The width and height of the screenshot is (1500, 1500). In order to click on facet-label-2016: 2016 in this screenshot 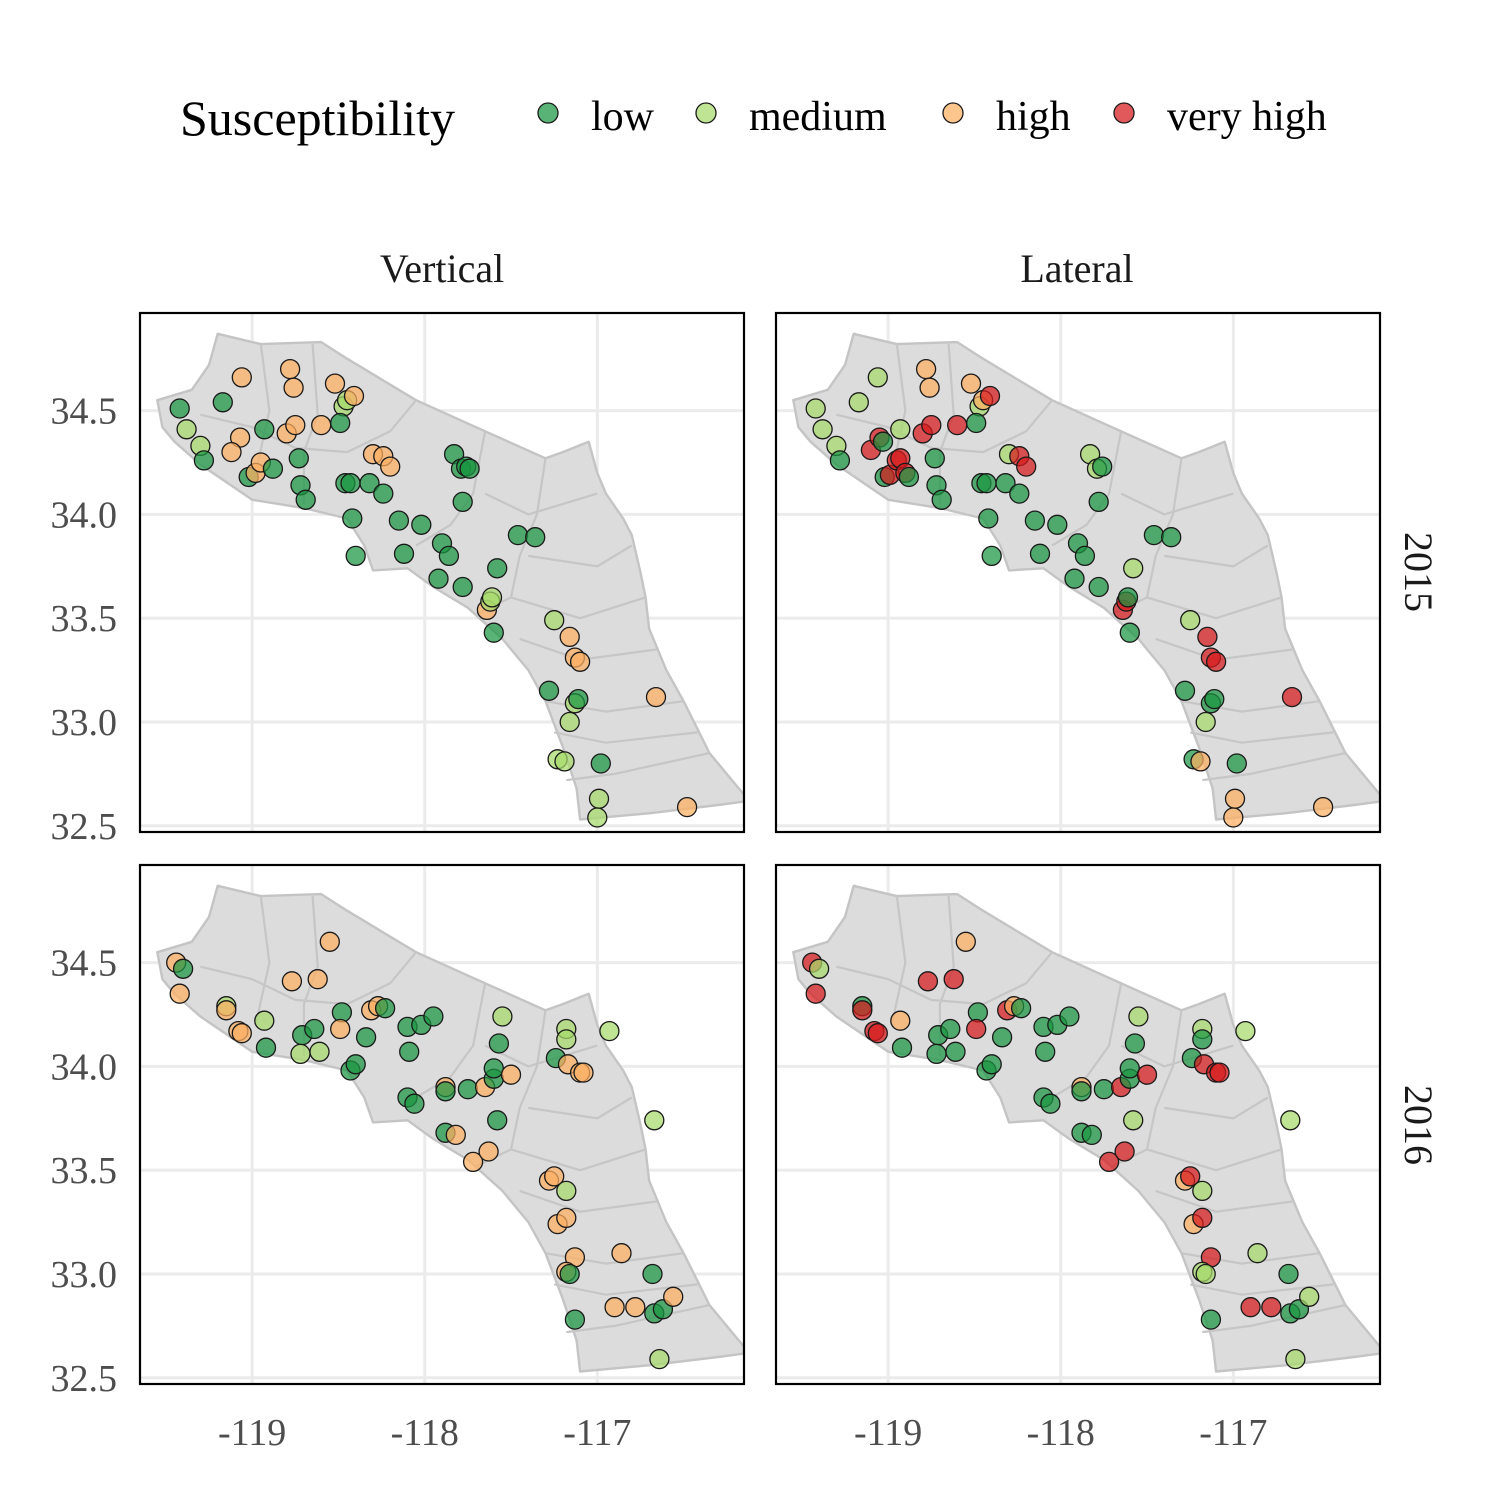, I will do `click(1418, 1125)`.